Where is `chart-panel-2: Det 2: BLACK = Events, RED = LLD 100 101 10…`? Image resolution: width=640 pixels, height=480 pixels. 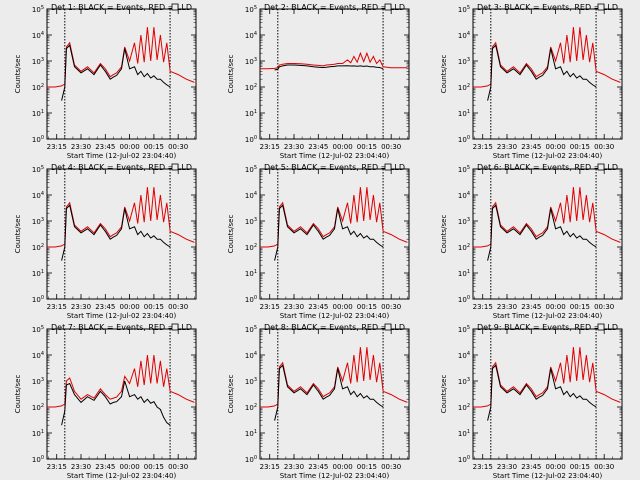
chart-panel-2: Det 2: BLACK = Events, RED = LLD 100 101 10… is located at coordinates (318, 81).